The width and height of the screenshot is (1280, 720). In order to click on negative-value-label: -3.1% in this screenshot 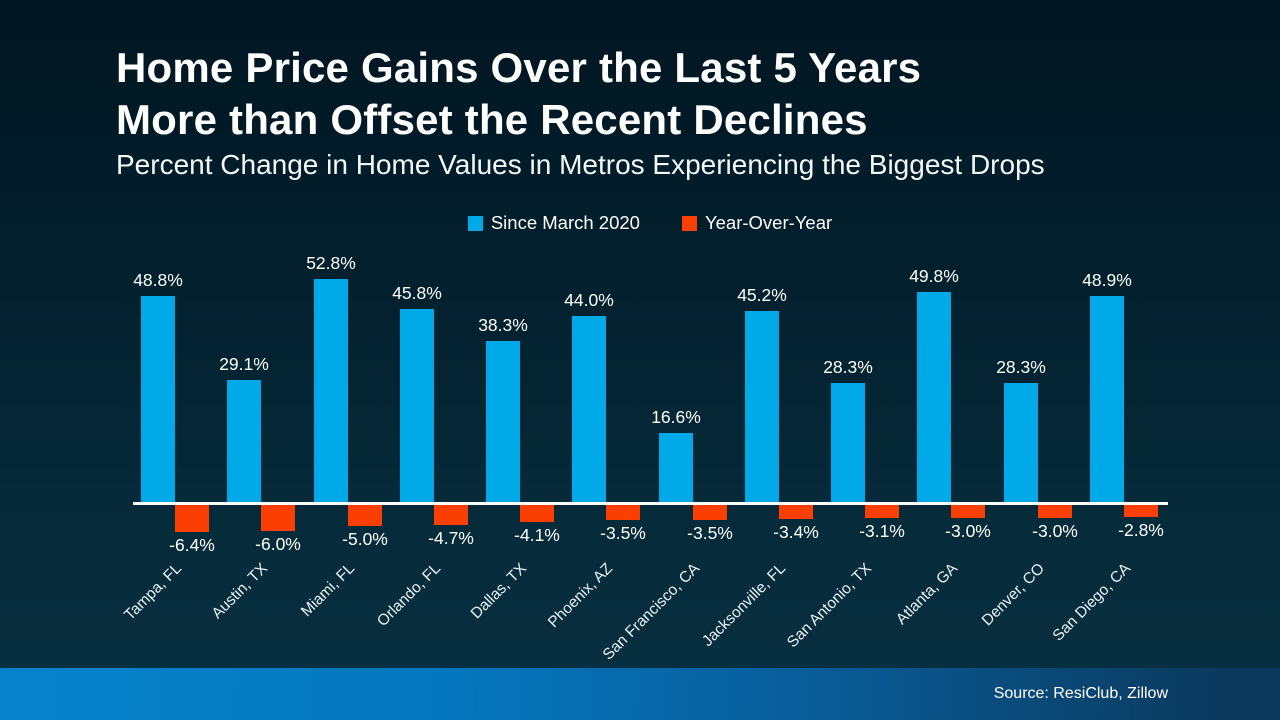, I will do `click(882, 531)`.